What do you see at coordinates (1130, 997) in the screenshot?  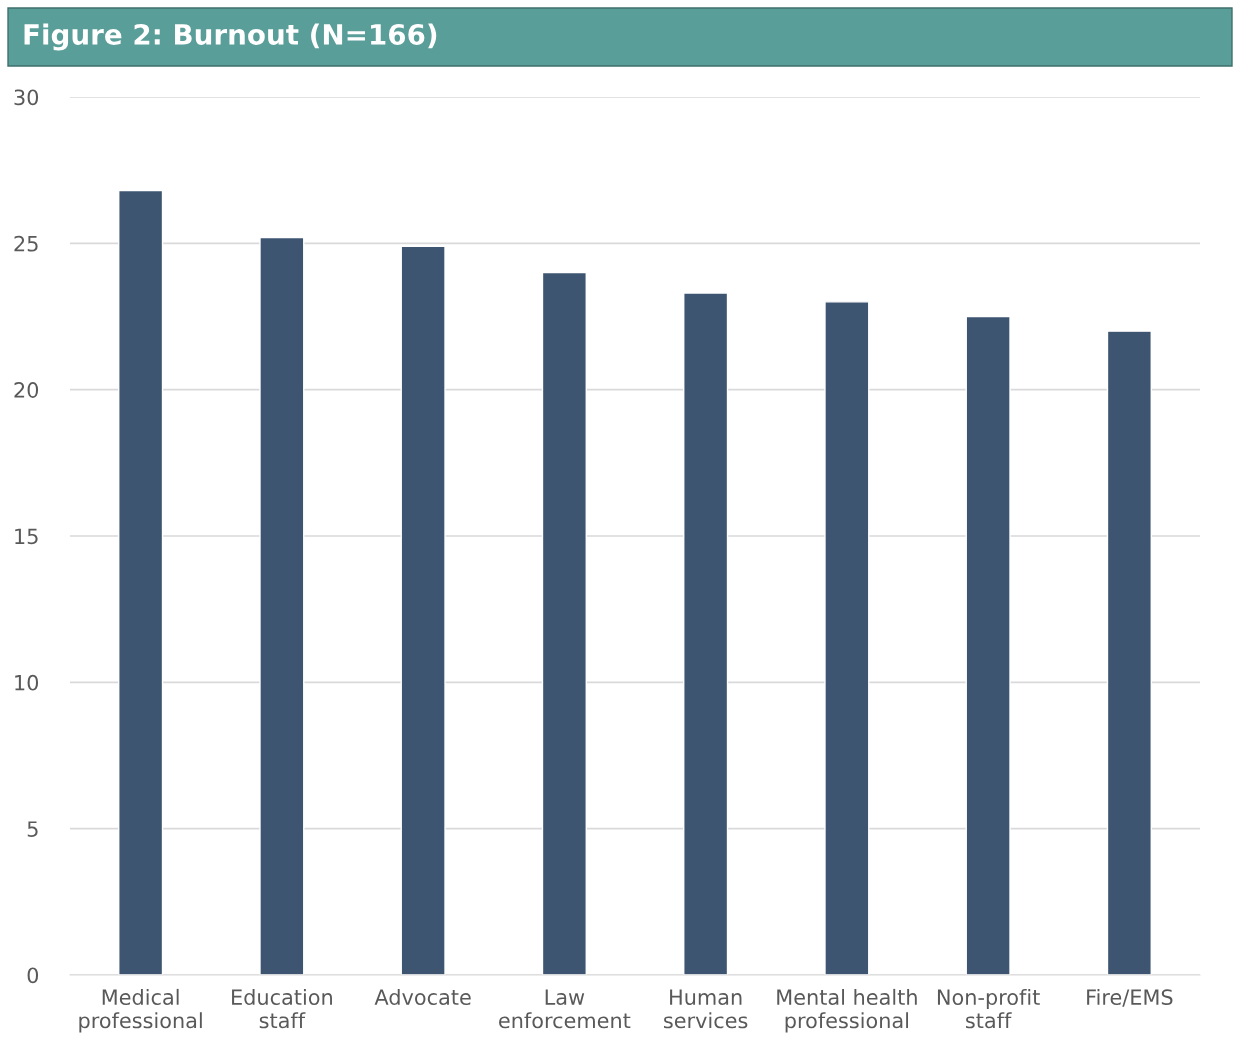 I see `x-tick-label: Fire/EMS` at bounding box center [1130, 997].